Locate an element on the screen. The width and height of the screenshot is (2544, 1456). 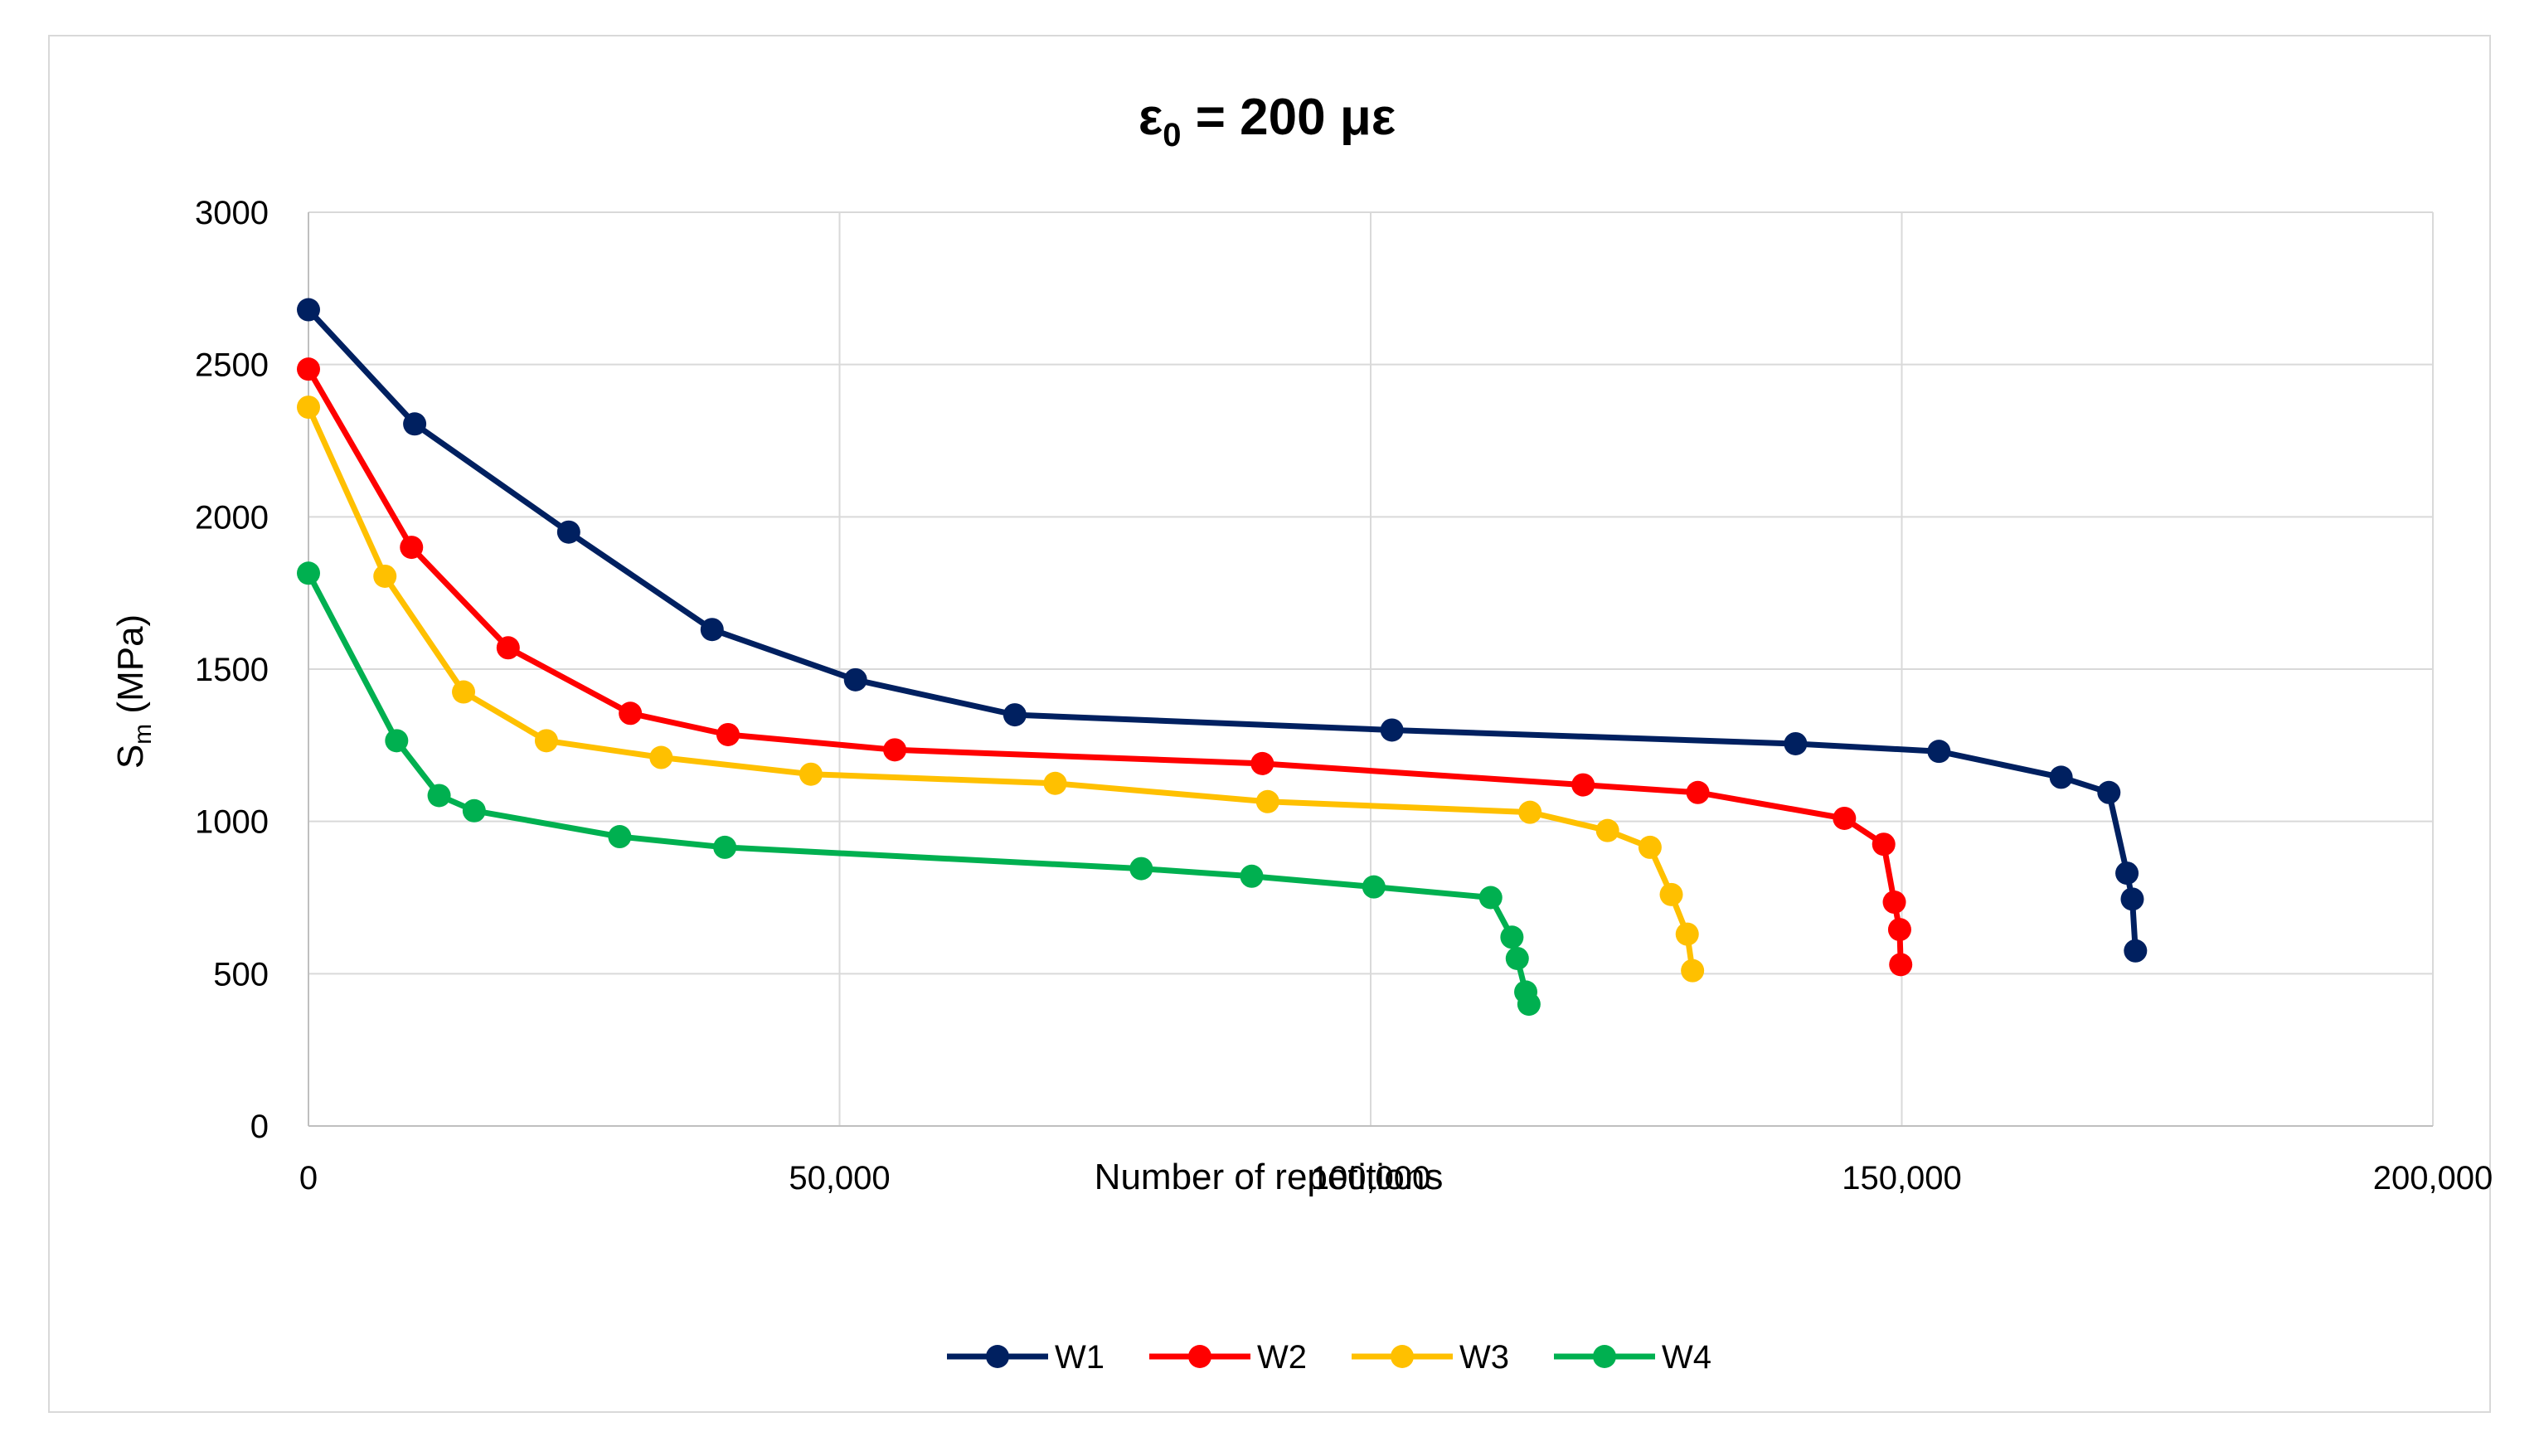
y-tick-label: 500 is located at coordinates (241, 974).